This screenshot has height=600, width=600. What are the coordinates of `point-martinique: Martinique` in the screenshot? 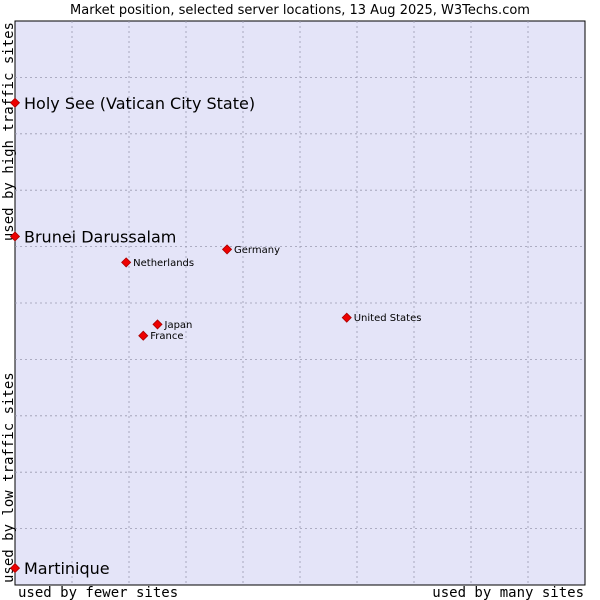 It's located at (59, 568).